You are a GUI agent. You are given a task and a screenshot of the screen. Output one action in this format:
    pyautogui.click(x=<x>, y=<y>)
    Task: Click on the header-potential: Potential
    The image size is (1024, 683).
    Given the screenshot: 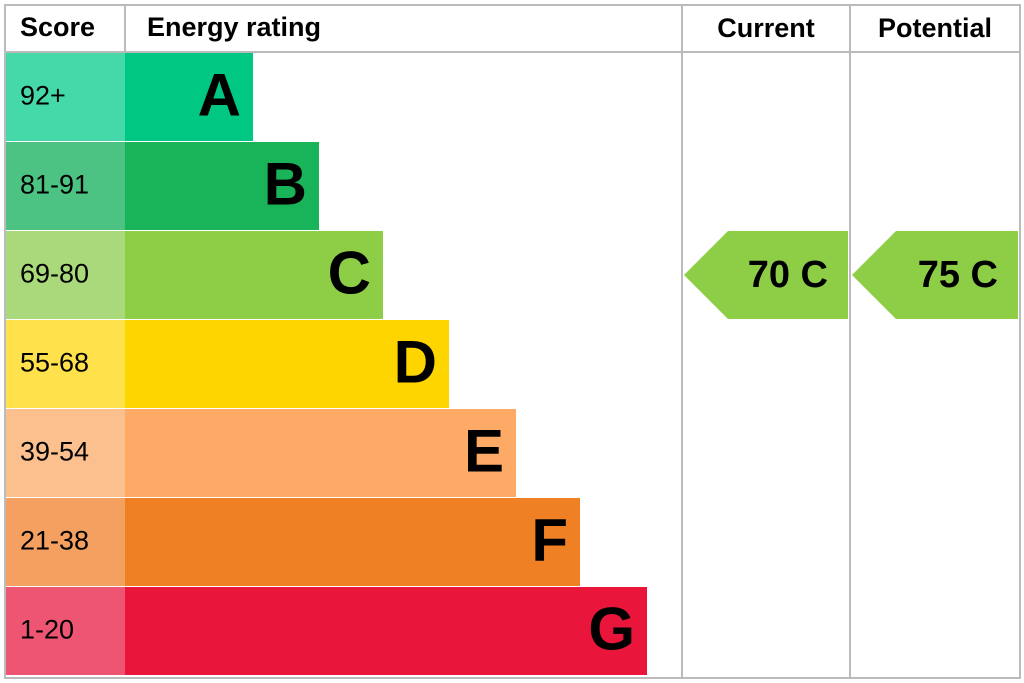 What is the action you would take?
    pyautogui.click(x=935, y=28)
    